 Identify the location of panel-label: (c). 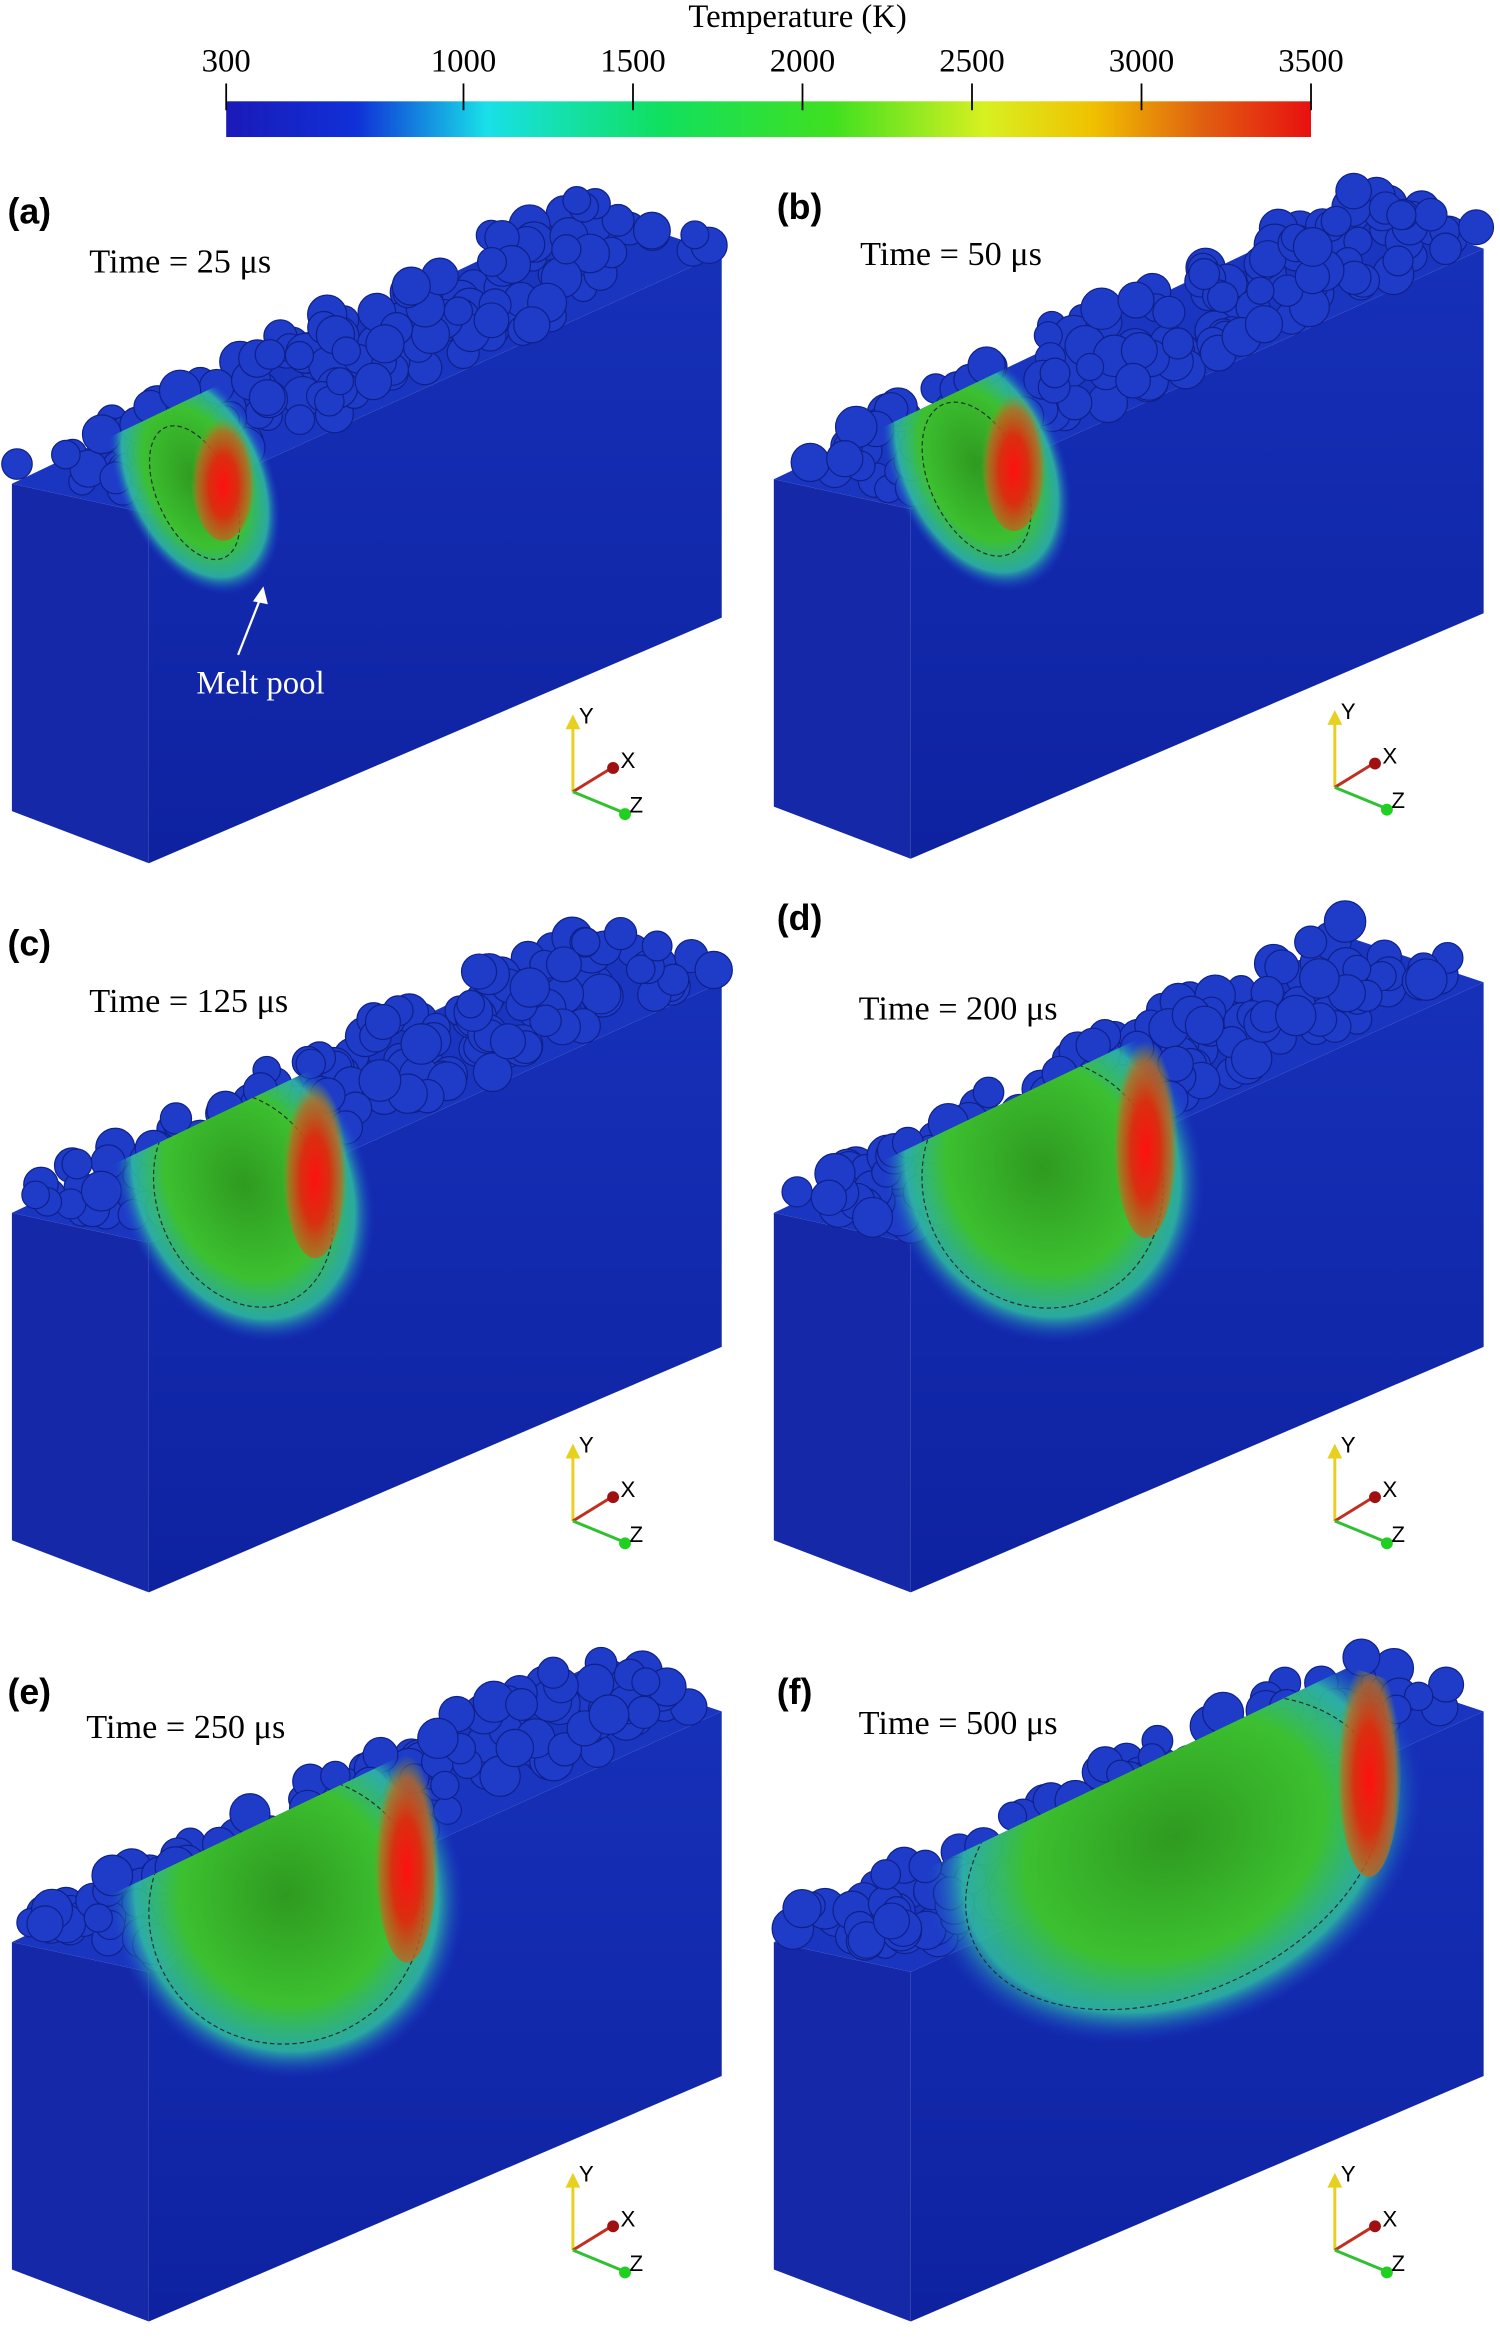
(29, 943).